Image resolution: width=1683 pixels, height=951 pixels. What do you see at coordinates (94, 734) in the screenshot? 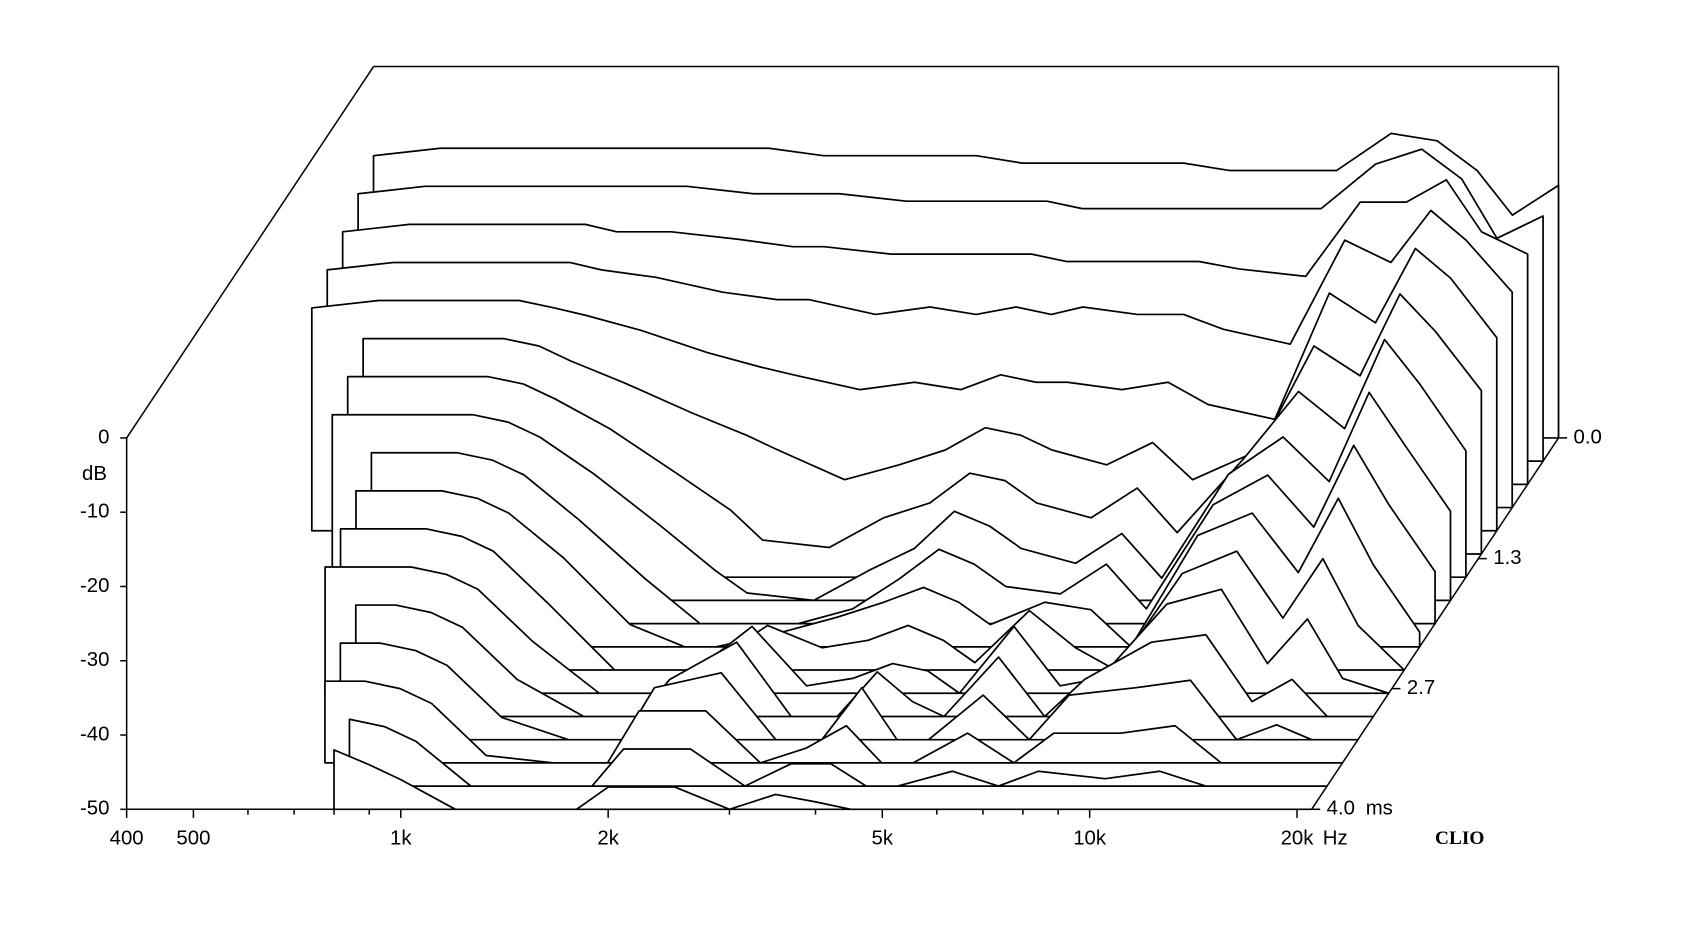
I see `y-tick-label: -40` at bounding box center [94, 734].